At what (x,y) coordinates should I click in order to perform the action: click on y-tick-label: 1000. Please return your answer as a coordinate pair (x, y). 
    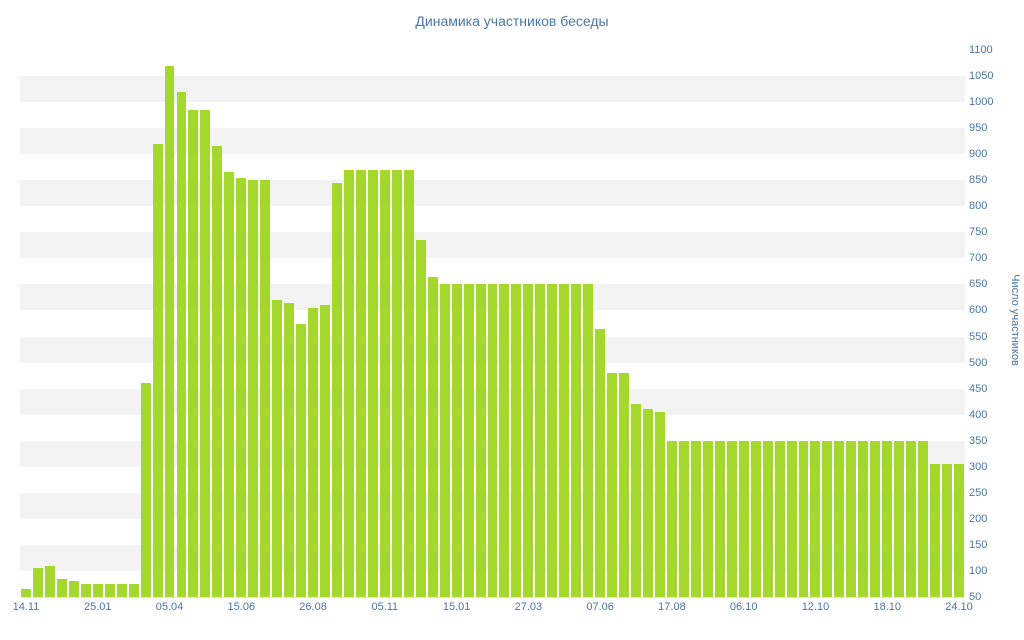
    Looking at the image, I should click on (981, 102).